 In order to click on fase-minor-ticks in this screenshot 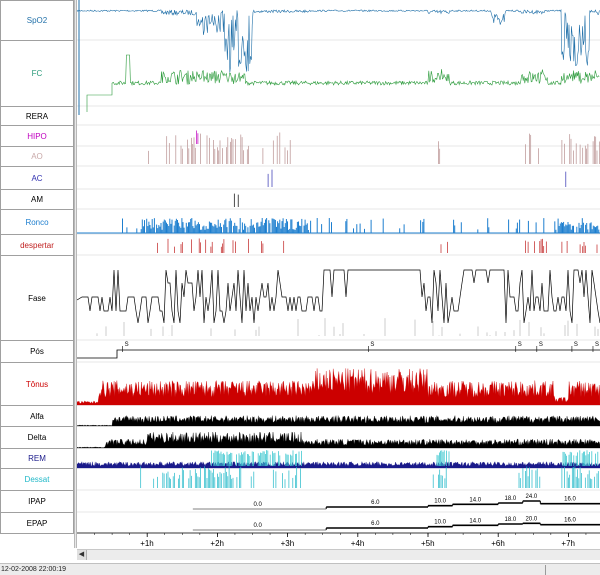, I will do `click(347, 327)`.